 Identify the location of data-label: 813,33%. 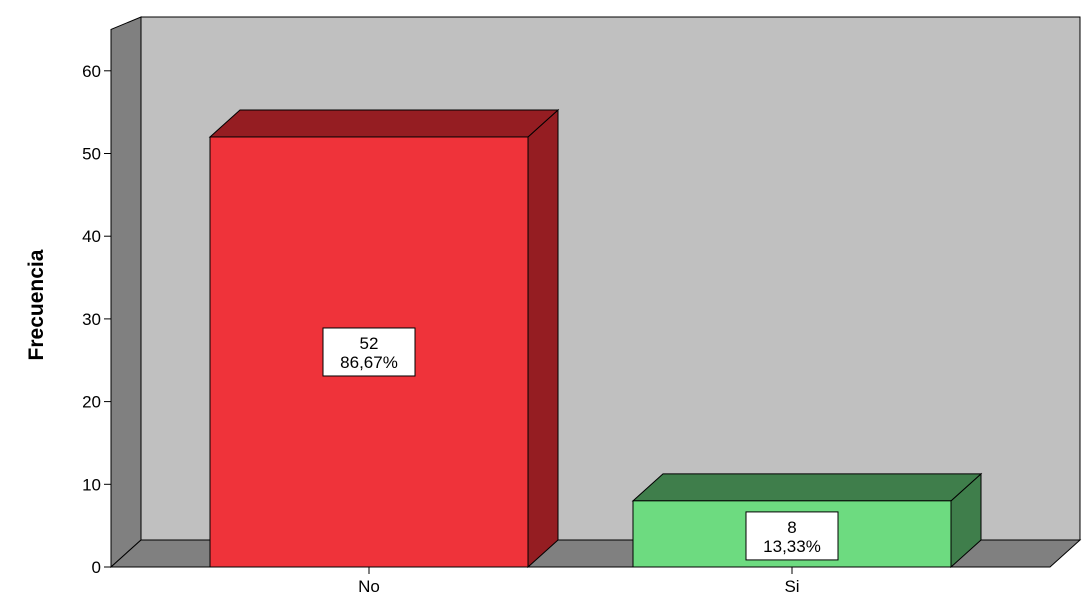
(792, 536).